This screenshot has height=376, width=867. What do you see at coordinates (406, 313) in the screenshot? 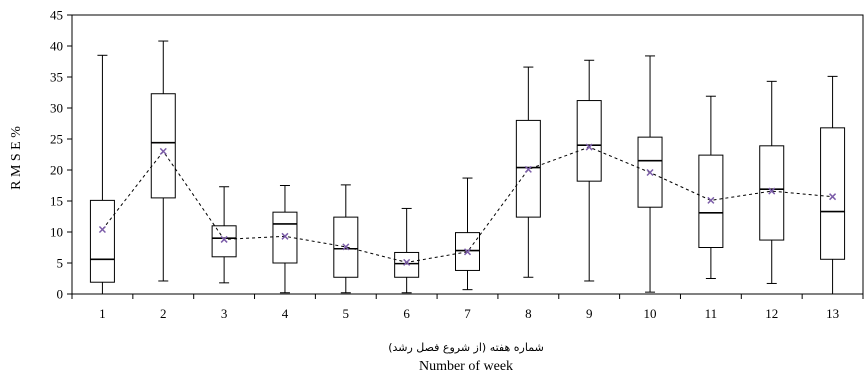
I see `x-tick-label: 6` at bounding box center [406, 313].